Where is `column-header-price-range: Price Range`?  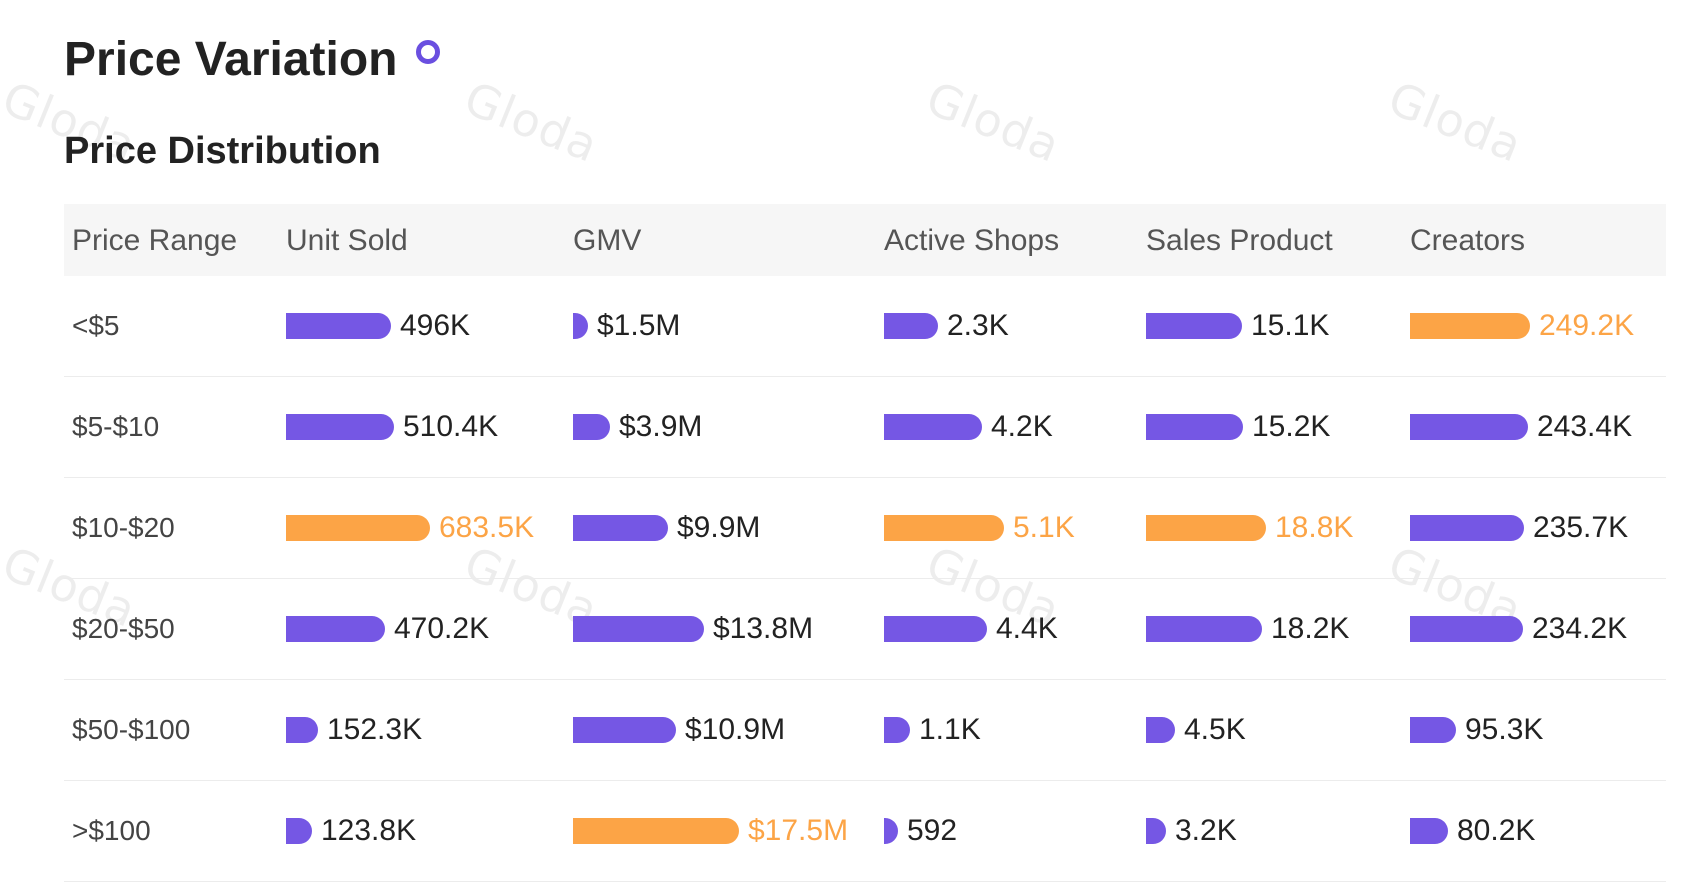 column-header-price-range: Price Range is located at coordinates (155, 240).